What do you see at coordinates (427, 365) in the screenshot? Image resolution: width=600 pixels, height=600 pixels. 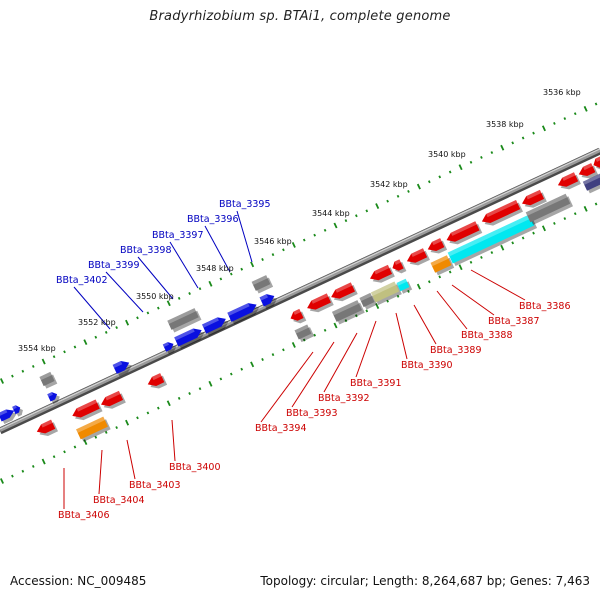 I see `gene-label: BBta_3390` at bounding box center [427, 365].